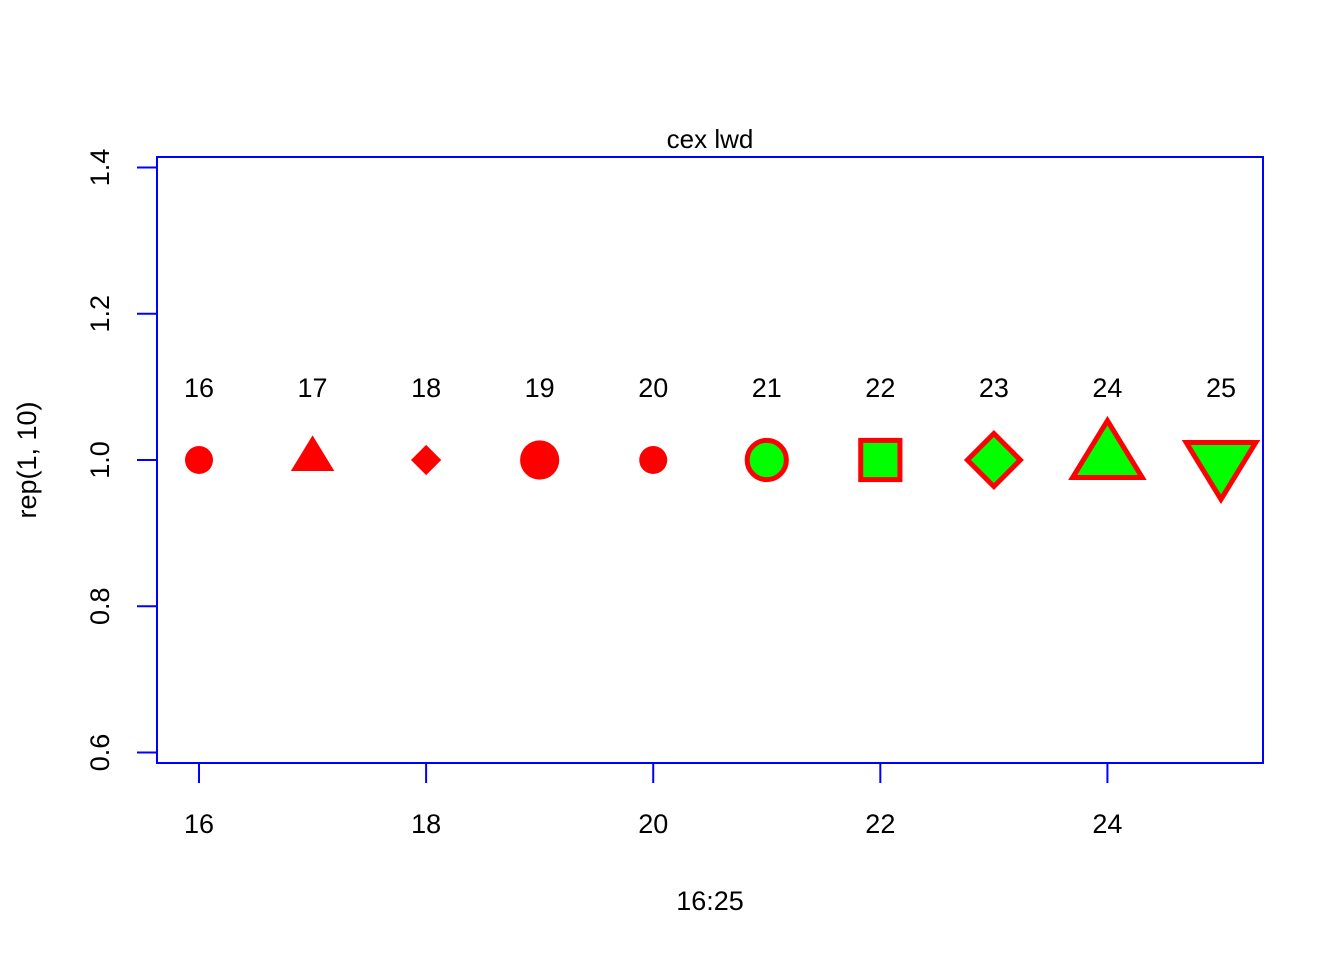  I want to click on point-label: 17, so click(313, 388).